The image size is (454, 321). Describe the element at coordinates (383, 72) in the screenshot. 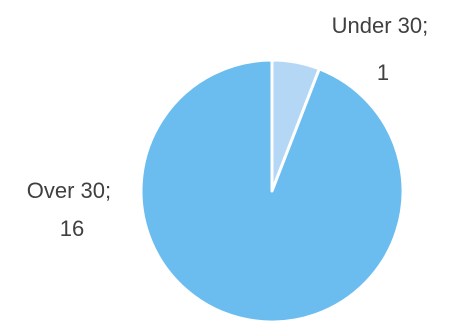

I see `data-label-under-30-value: 1` at that location.